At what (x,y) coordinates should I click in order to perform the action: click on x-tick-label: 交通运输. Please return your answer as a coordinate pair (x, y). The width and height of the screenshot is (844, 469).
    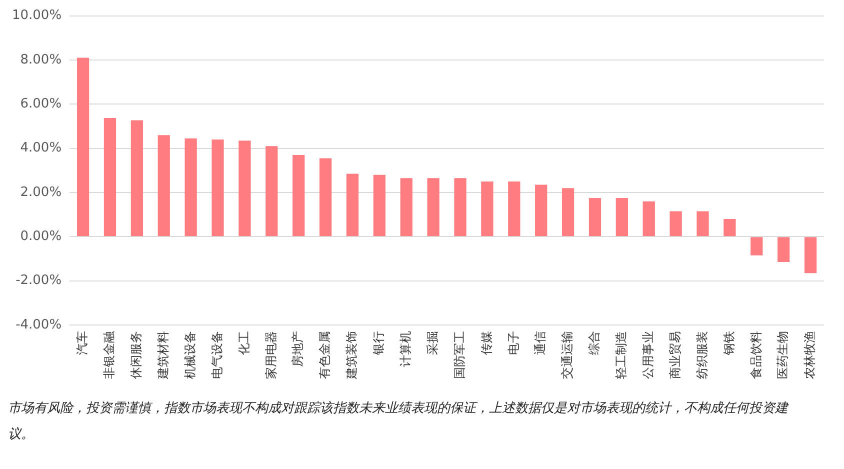
    Looking at the image, I should click on (567, 355).